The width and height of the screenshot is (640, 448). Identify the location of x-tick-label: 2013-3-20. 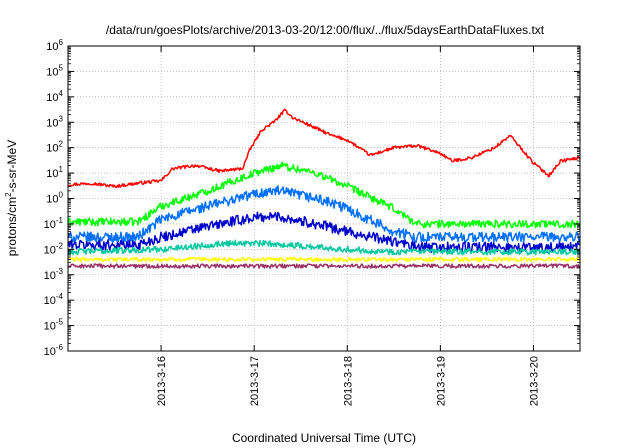
(534, 381).